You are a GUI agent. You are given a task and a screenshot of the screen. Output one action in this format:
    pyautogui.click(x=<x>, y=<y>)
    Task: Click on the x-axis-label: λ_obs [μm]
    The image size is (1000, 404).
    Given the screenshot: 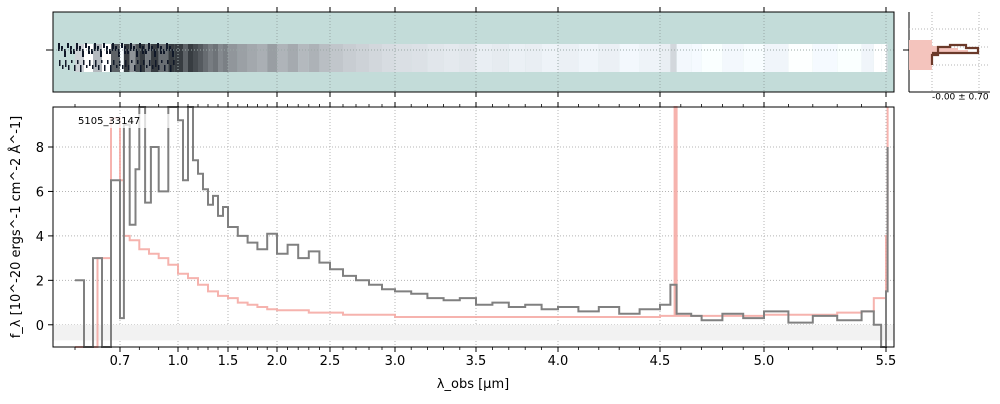 What is the action you would take?
    pyautogui.click(x=473, y=384)
    